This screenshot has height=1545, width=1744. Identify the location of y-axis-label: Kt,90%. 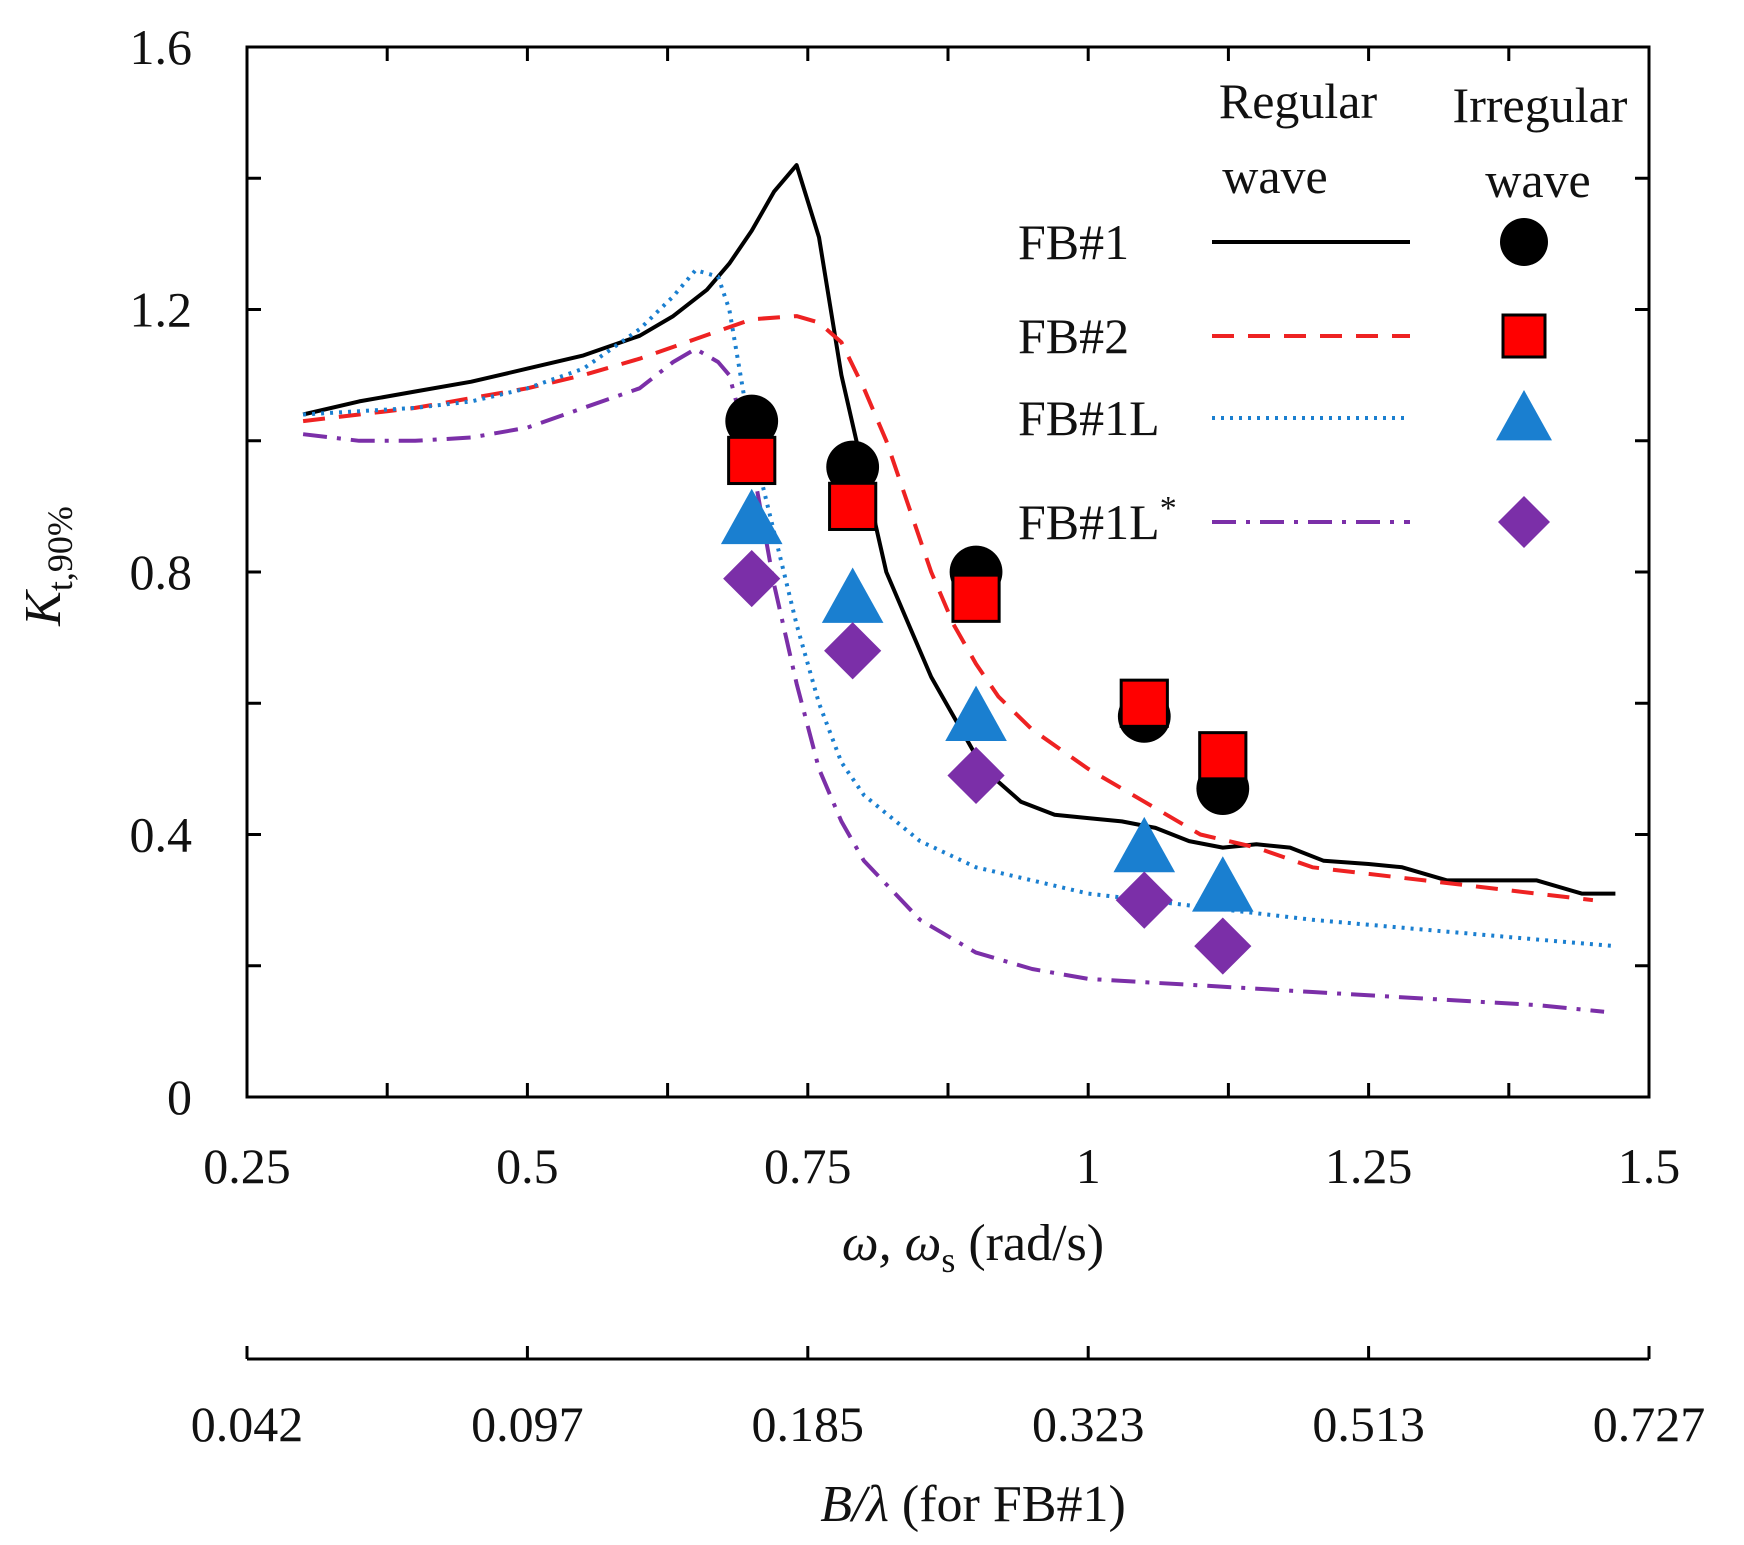
(47, 566).